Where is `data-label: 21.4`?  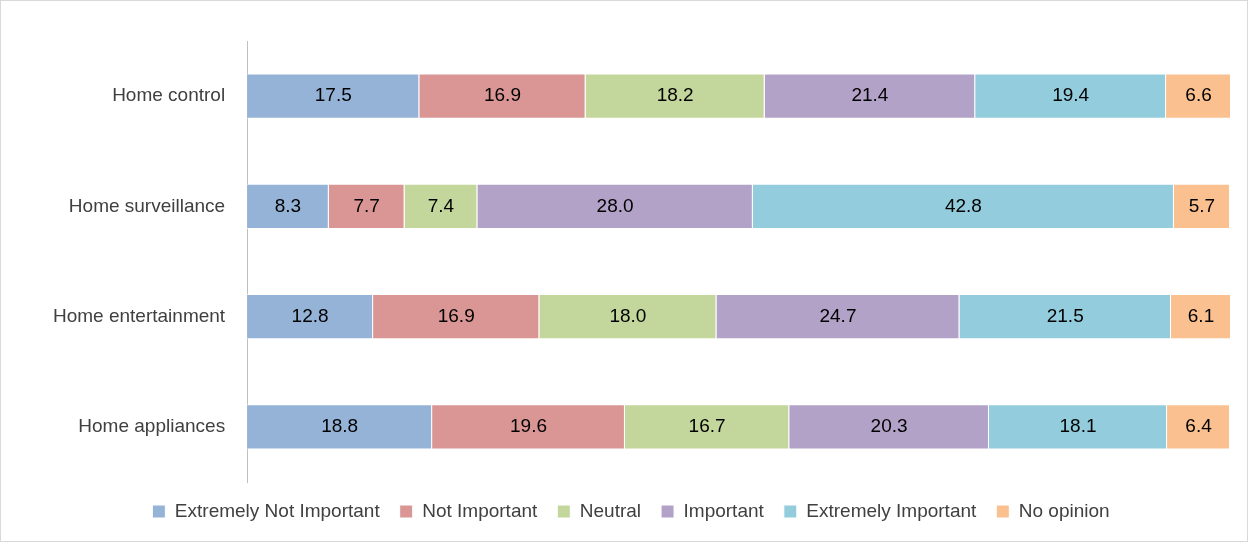
data-label: 21.4 is located at coordinates (870, 95).